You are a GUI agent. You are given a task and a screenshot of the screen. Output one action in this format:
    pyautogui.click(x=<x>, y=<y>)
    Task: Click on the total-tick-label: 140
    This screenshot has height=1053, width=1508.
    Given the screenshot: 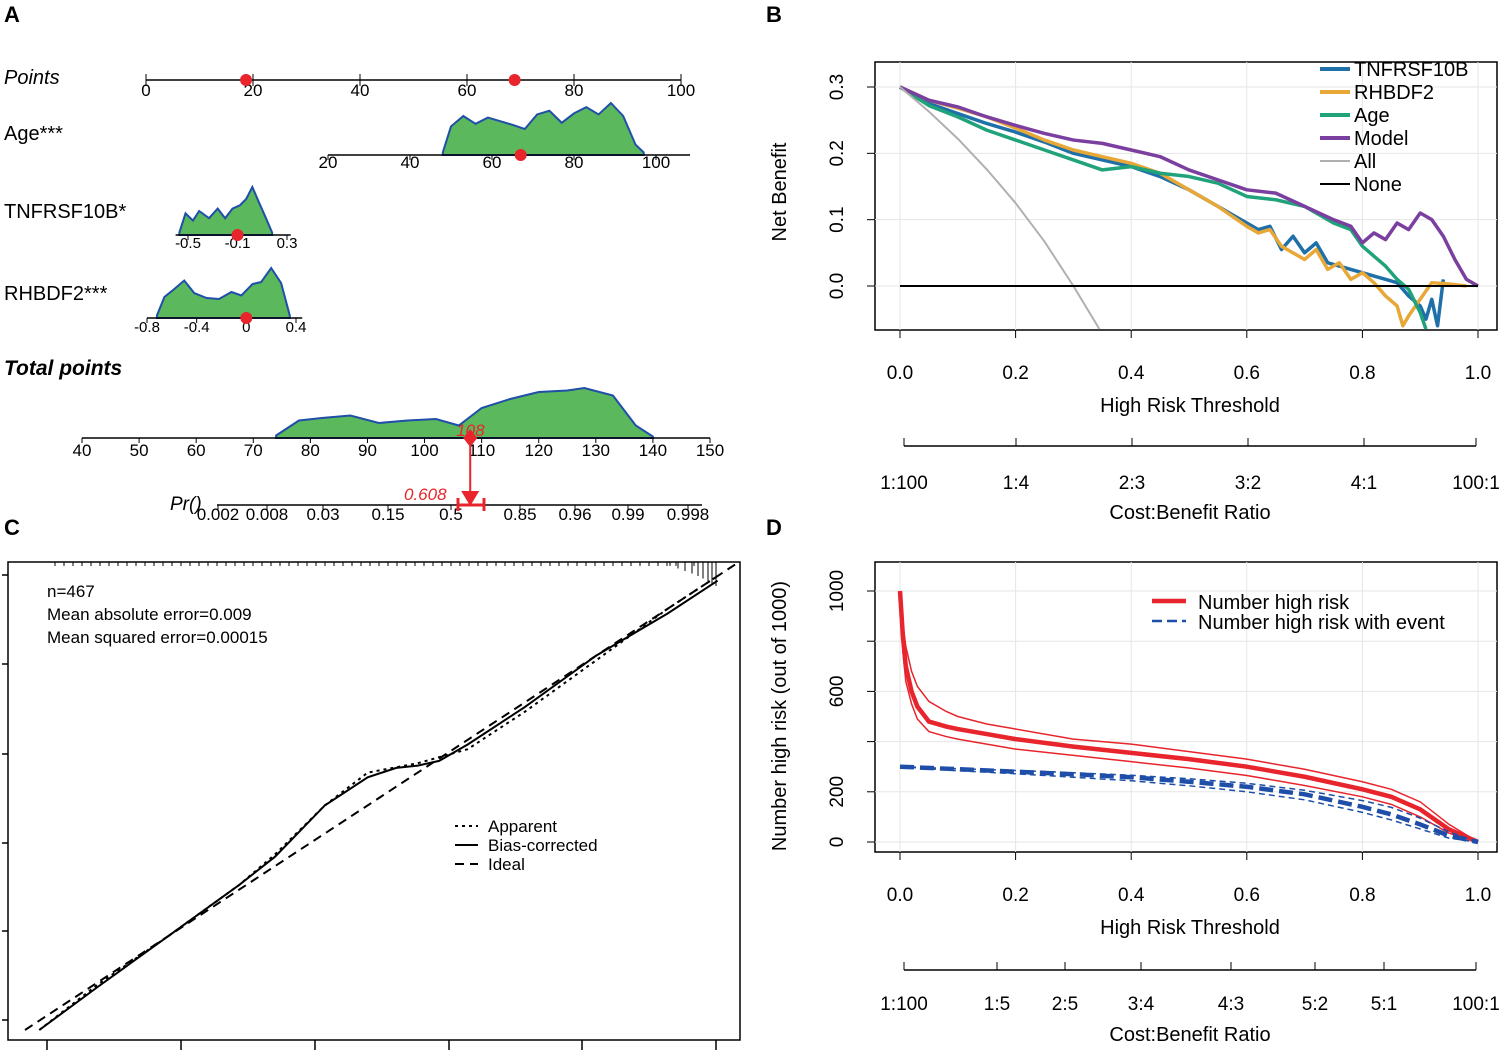 What is the action you would take?
    pyautogui.click(x=653, y=450)
    